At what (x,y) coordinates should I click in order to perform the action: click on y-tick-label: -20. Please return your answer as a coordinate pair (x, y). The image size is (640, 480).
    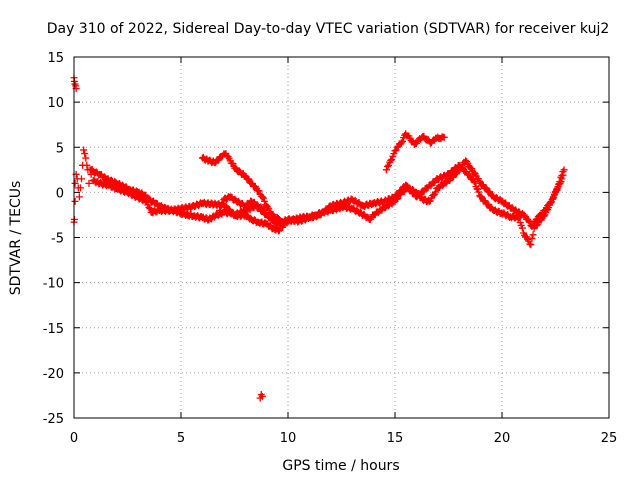
    Looking at the image, I should click on (53, 374).